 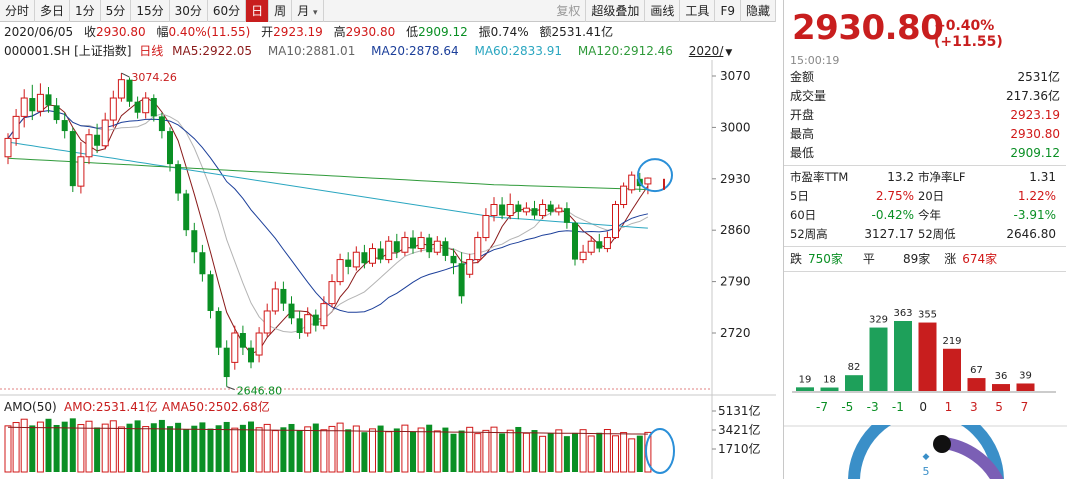 What do you see at coordinates (227, 11) in the screenshot?
I see `tab-60min: 60分` at bounding box center [227, 11].